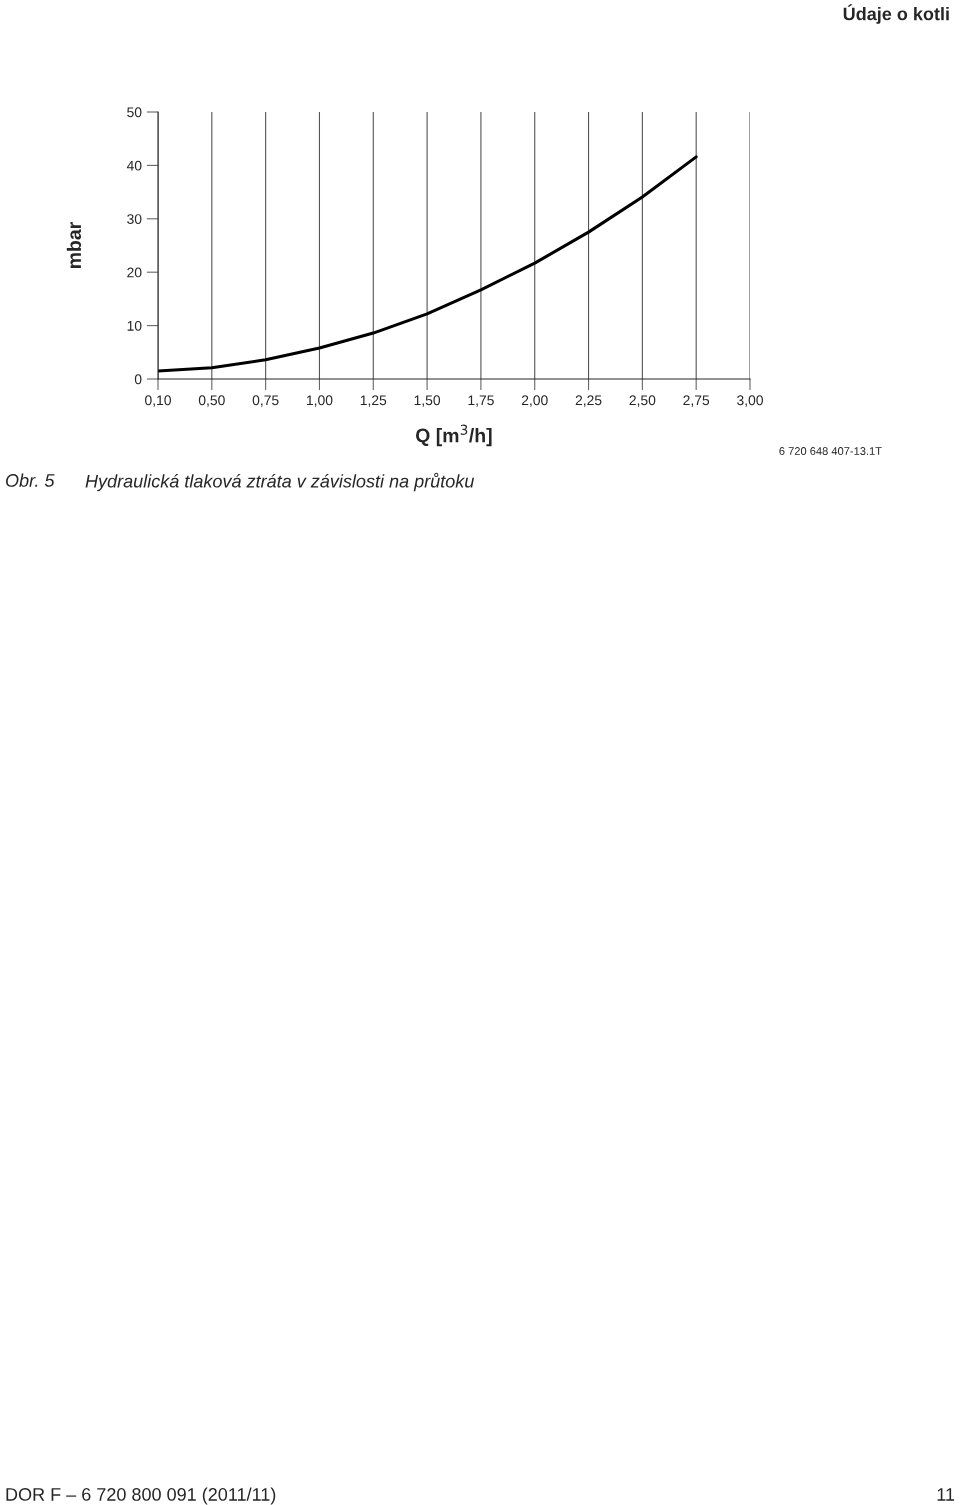  I want to click on text: Obr. 5, so click(30, 480).